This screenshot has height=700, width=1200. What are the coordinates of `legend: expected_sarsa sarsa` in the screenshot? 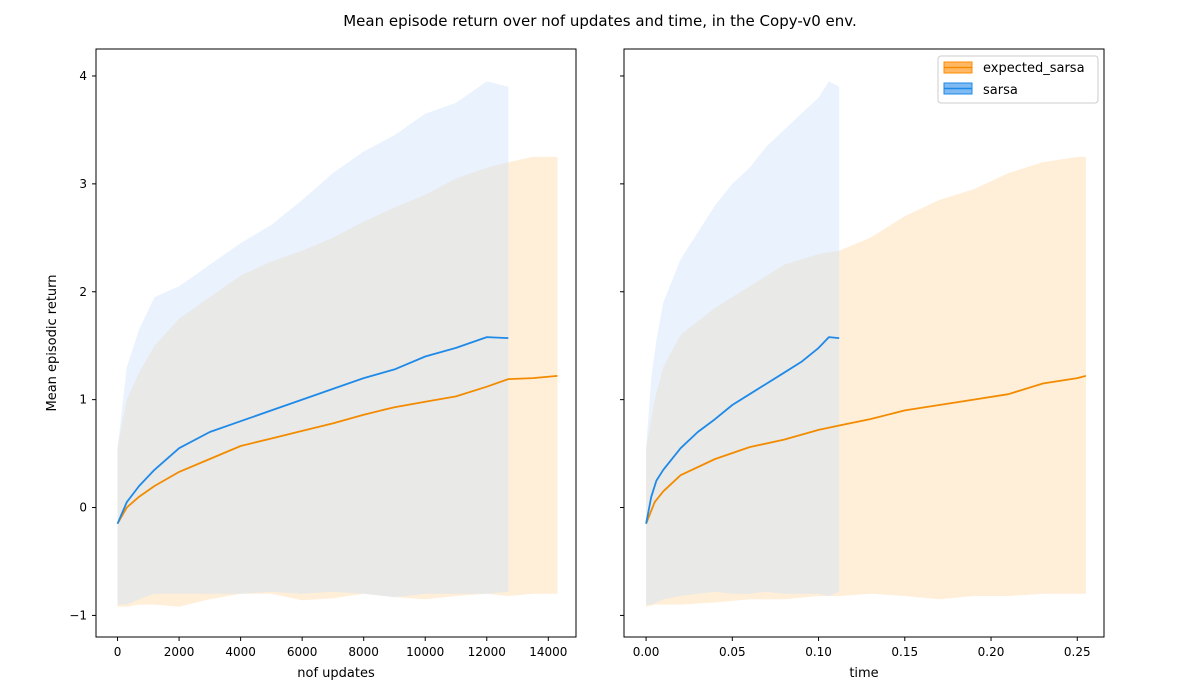 It's located at (1018, 79).